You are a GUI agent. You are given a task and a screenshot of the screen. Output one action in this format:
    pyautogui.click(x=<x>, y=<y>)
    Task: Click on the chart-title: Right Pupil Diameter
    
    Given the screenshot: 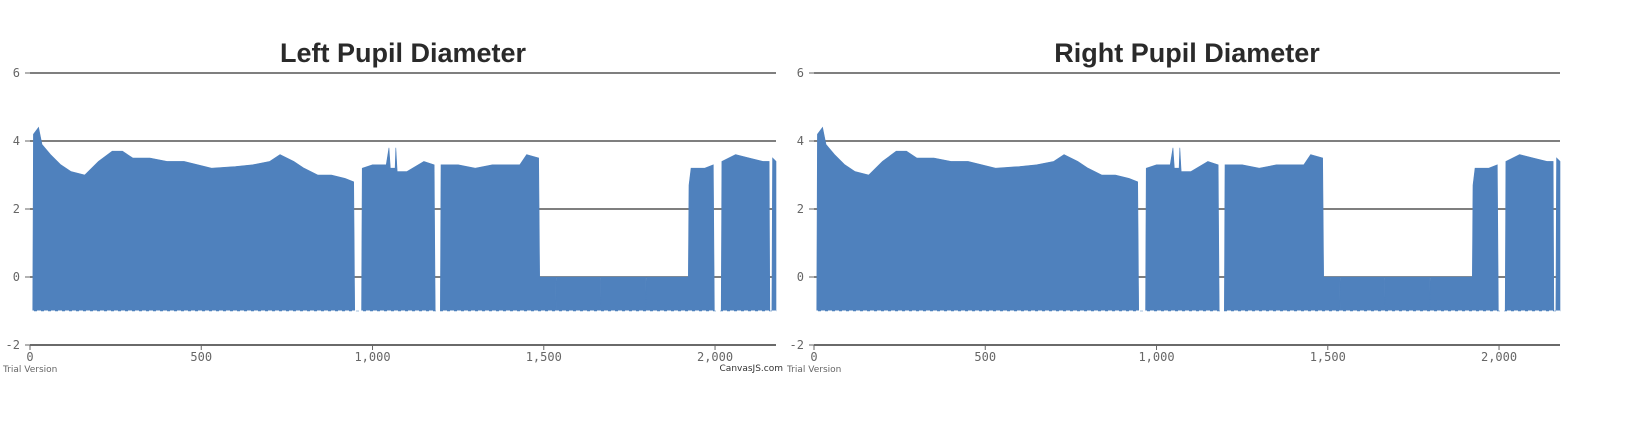 What is the action you would take?
    pyautogui.click(x=1187, y=53)
    